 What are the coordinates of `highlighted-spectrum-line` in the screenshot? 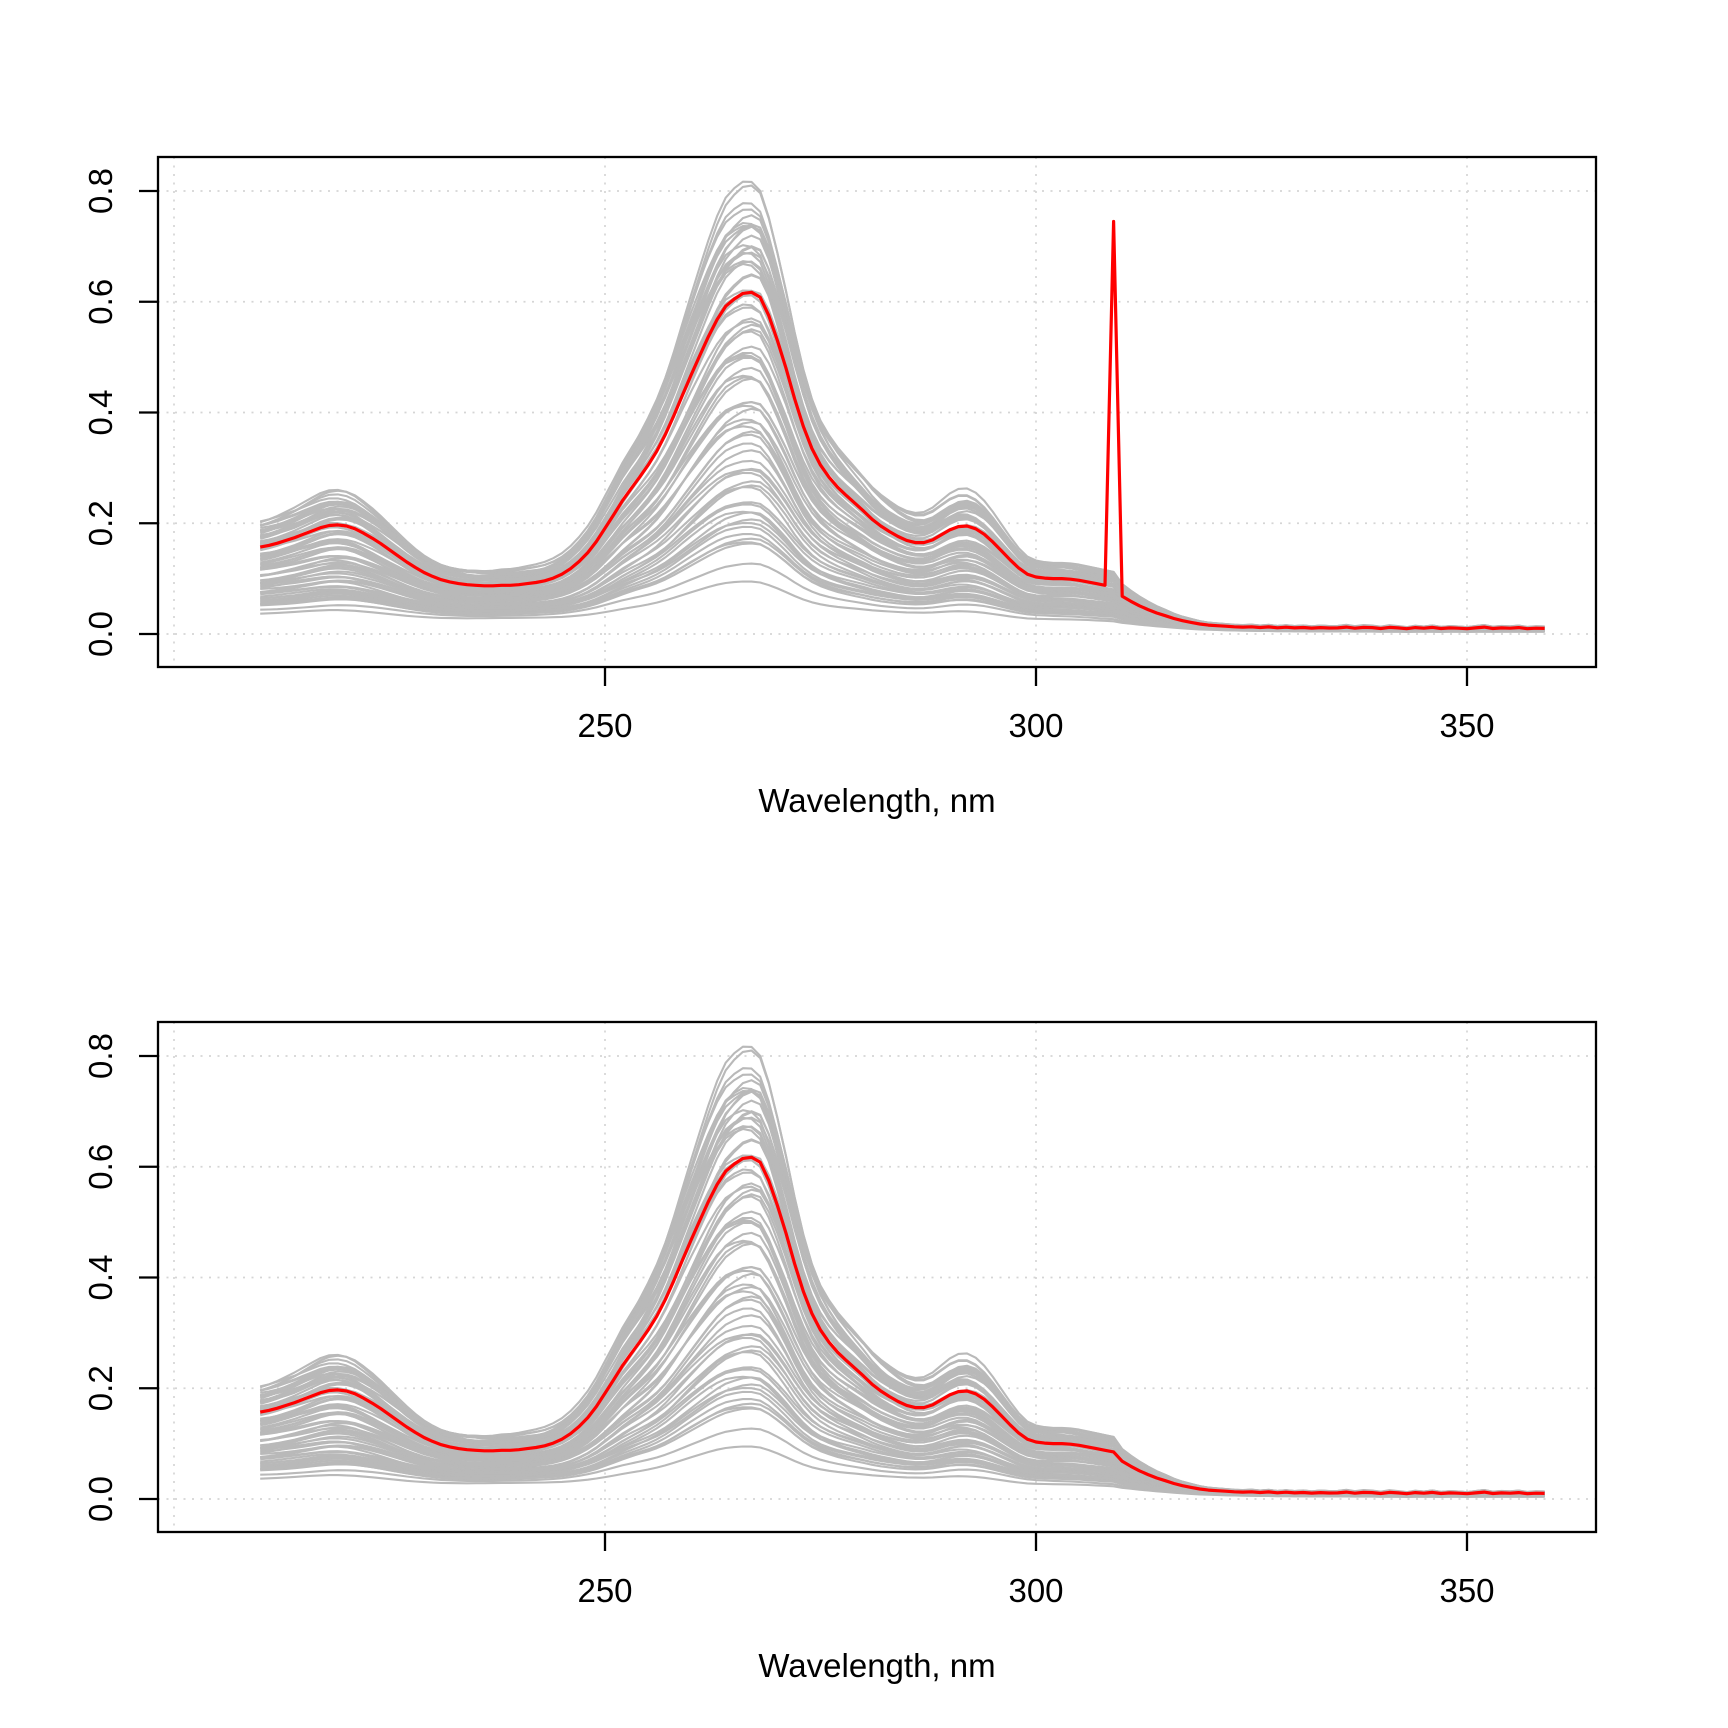 It's located at (902, 1325).